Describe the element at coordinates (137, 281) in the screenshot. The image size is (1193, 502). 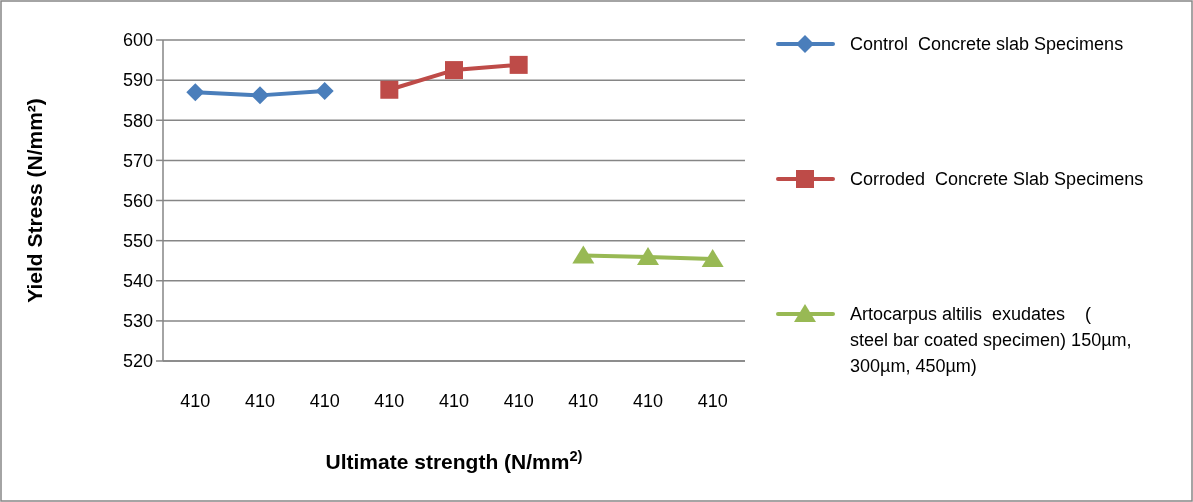
I see `y-tick-label: 540` at that location.